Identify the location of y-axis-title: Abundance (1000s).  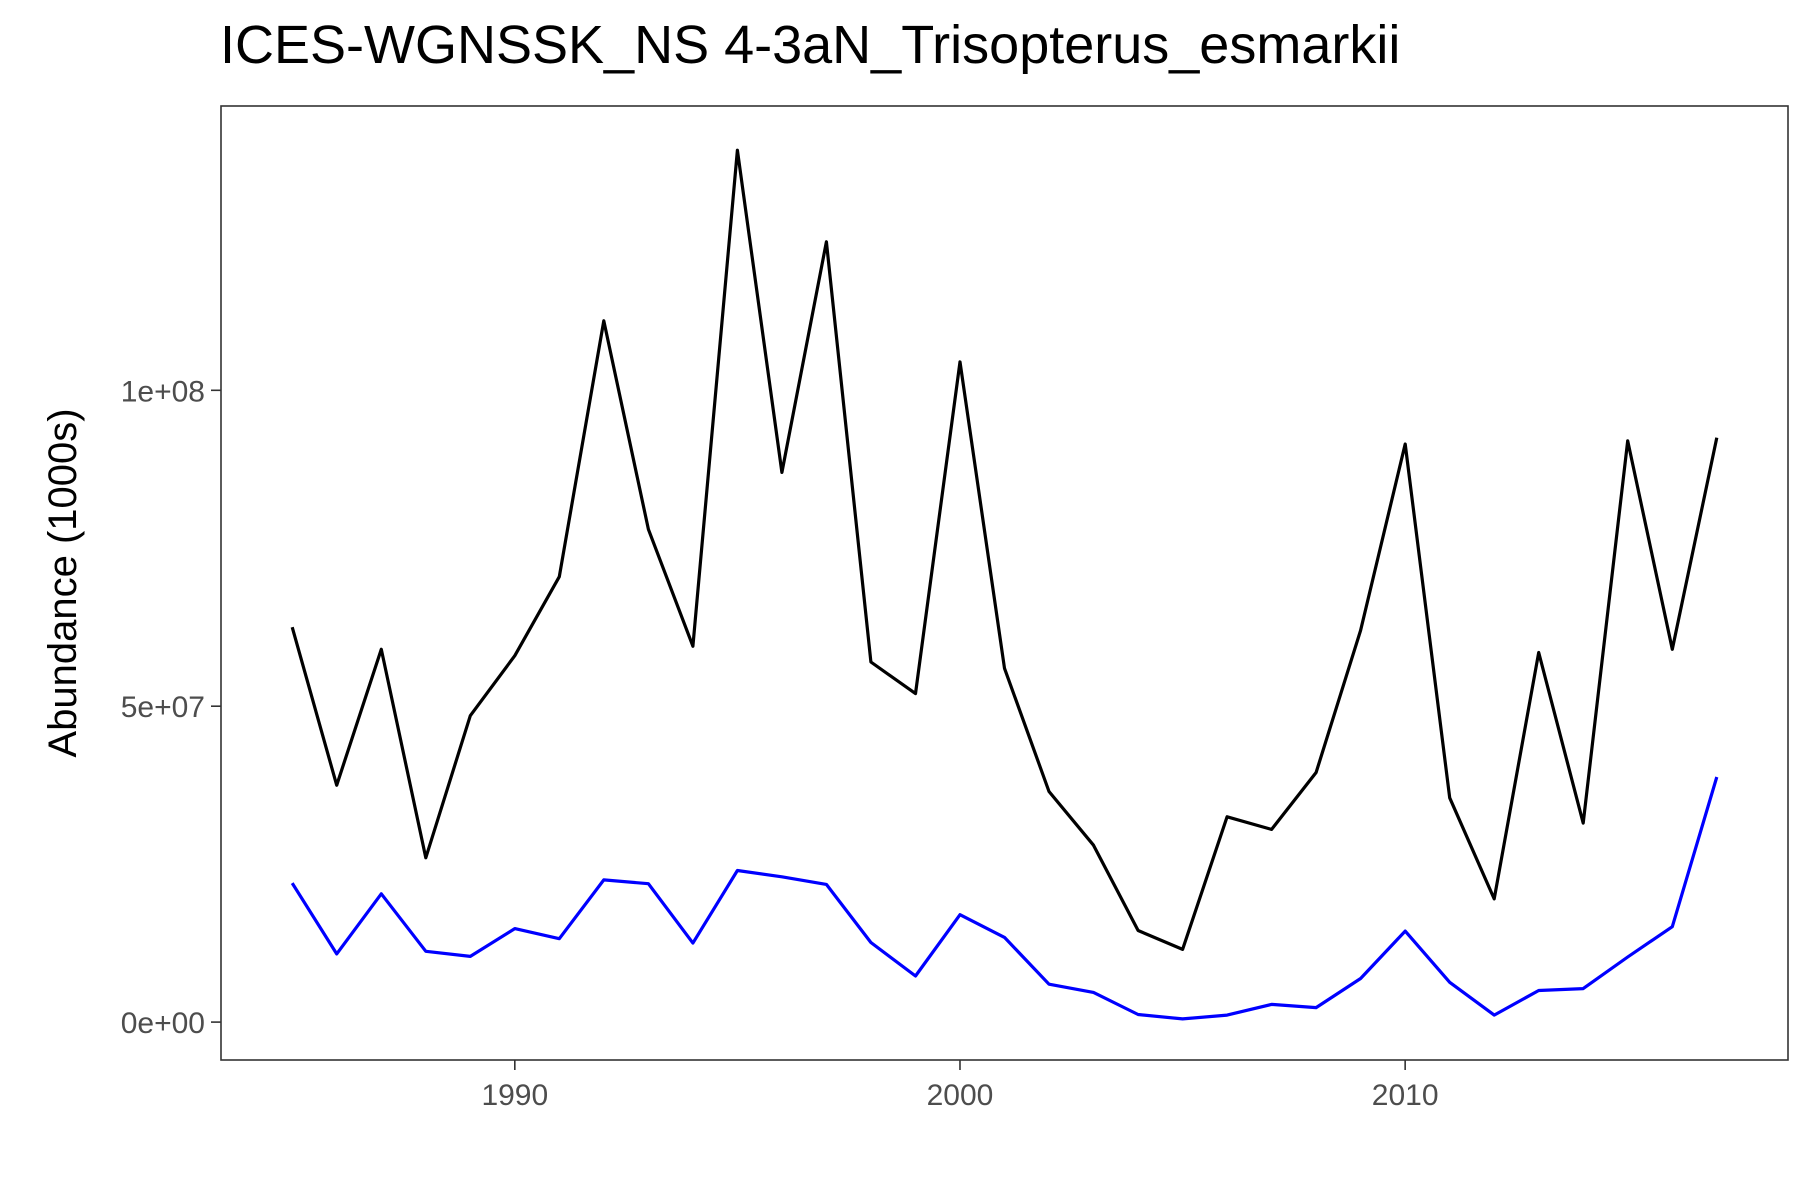
(63, 582).